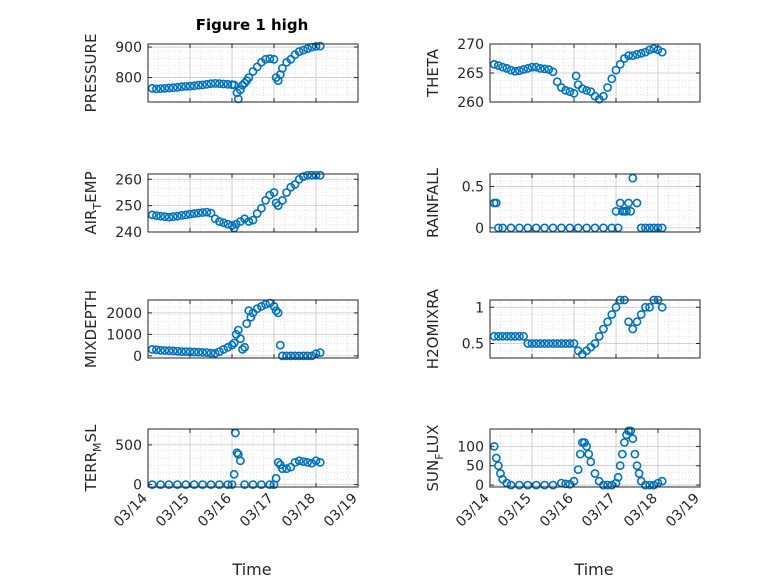  What do you see at coordinates (220, 73) in the screenshot?
I see `subplot-pressure: 800 900 PRESSURE` at bounding box center [220, 73].